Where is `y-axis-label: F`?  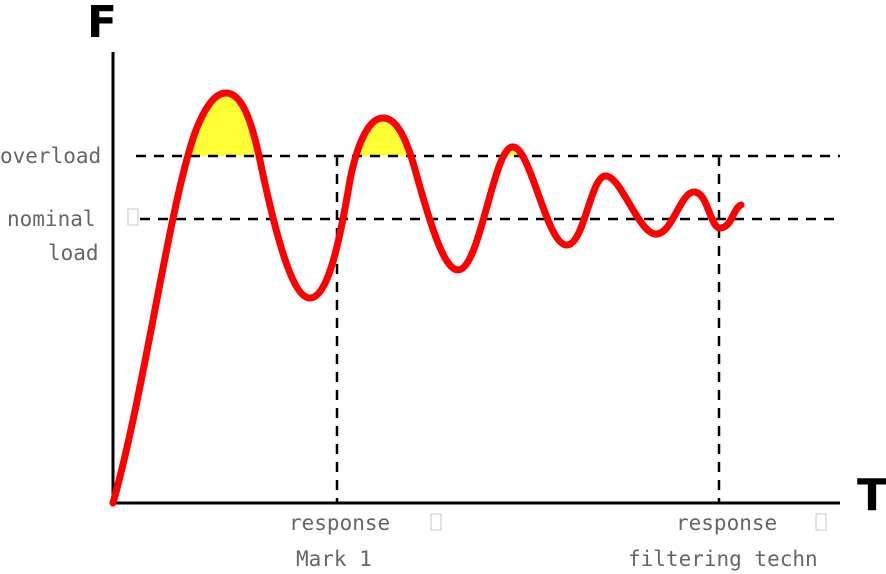 y-axis-label: F is located at coordinates (102, 24).